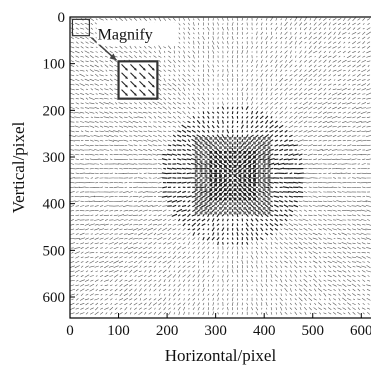  I want to click on y-axis-title: Vertical/pixel, so click(18, 167).